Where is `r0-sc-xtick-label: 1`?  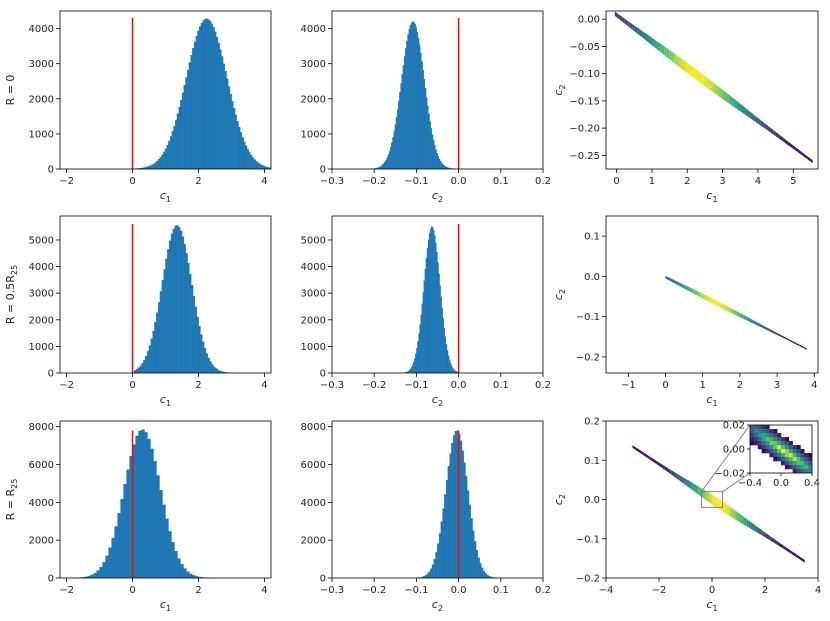
r0-sc-xtick-label: 1 is located at coordinates (652, 181).